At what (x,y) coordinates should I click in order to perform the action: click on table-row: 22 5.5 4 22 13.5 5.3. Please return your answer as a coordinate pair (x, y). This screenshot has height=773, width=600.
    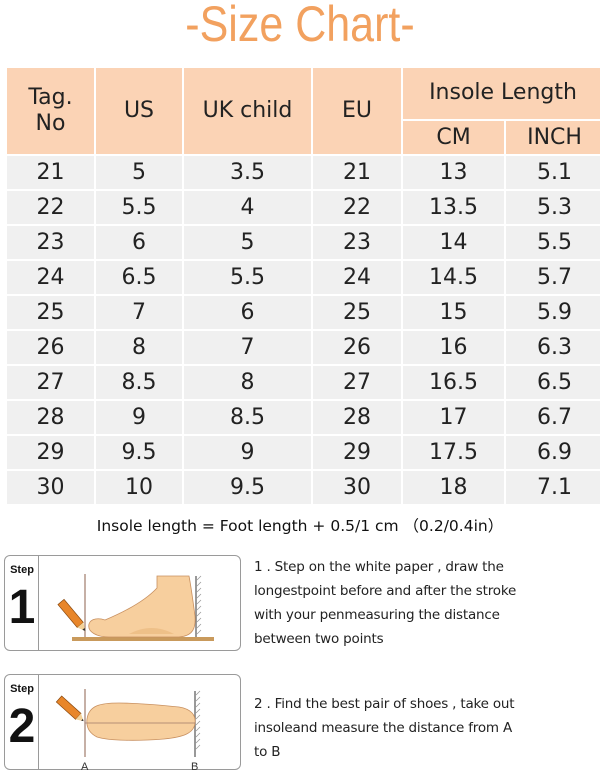
    Looking at the image, I should click on (303, 207).